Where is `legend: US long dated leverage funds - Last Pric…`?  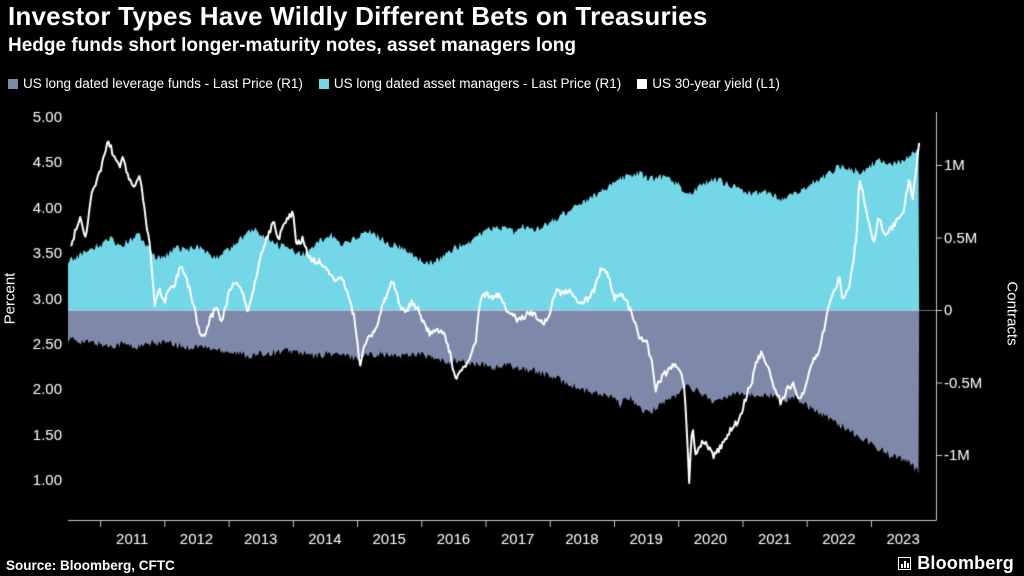 legend: US long dated leverage funds - Last Pric… is located at coordinates (394, 83).